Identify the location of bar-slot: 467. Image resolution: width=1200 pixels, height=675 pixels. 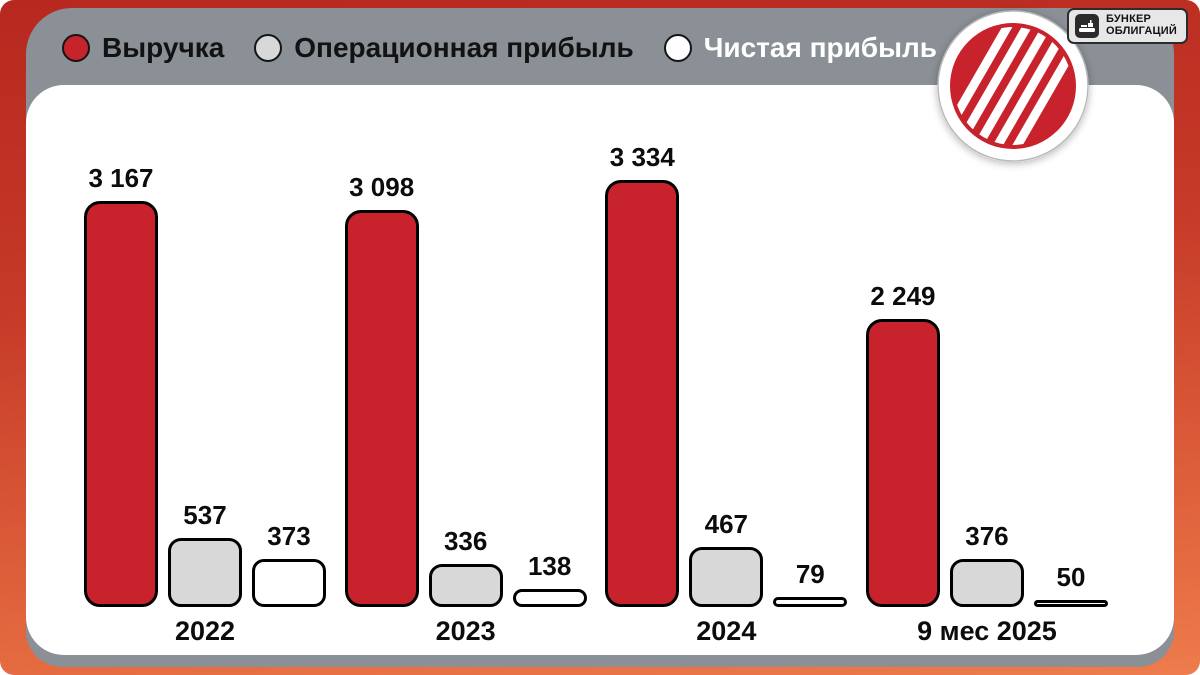
(726, 558).